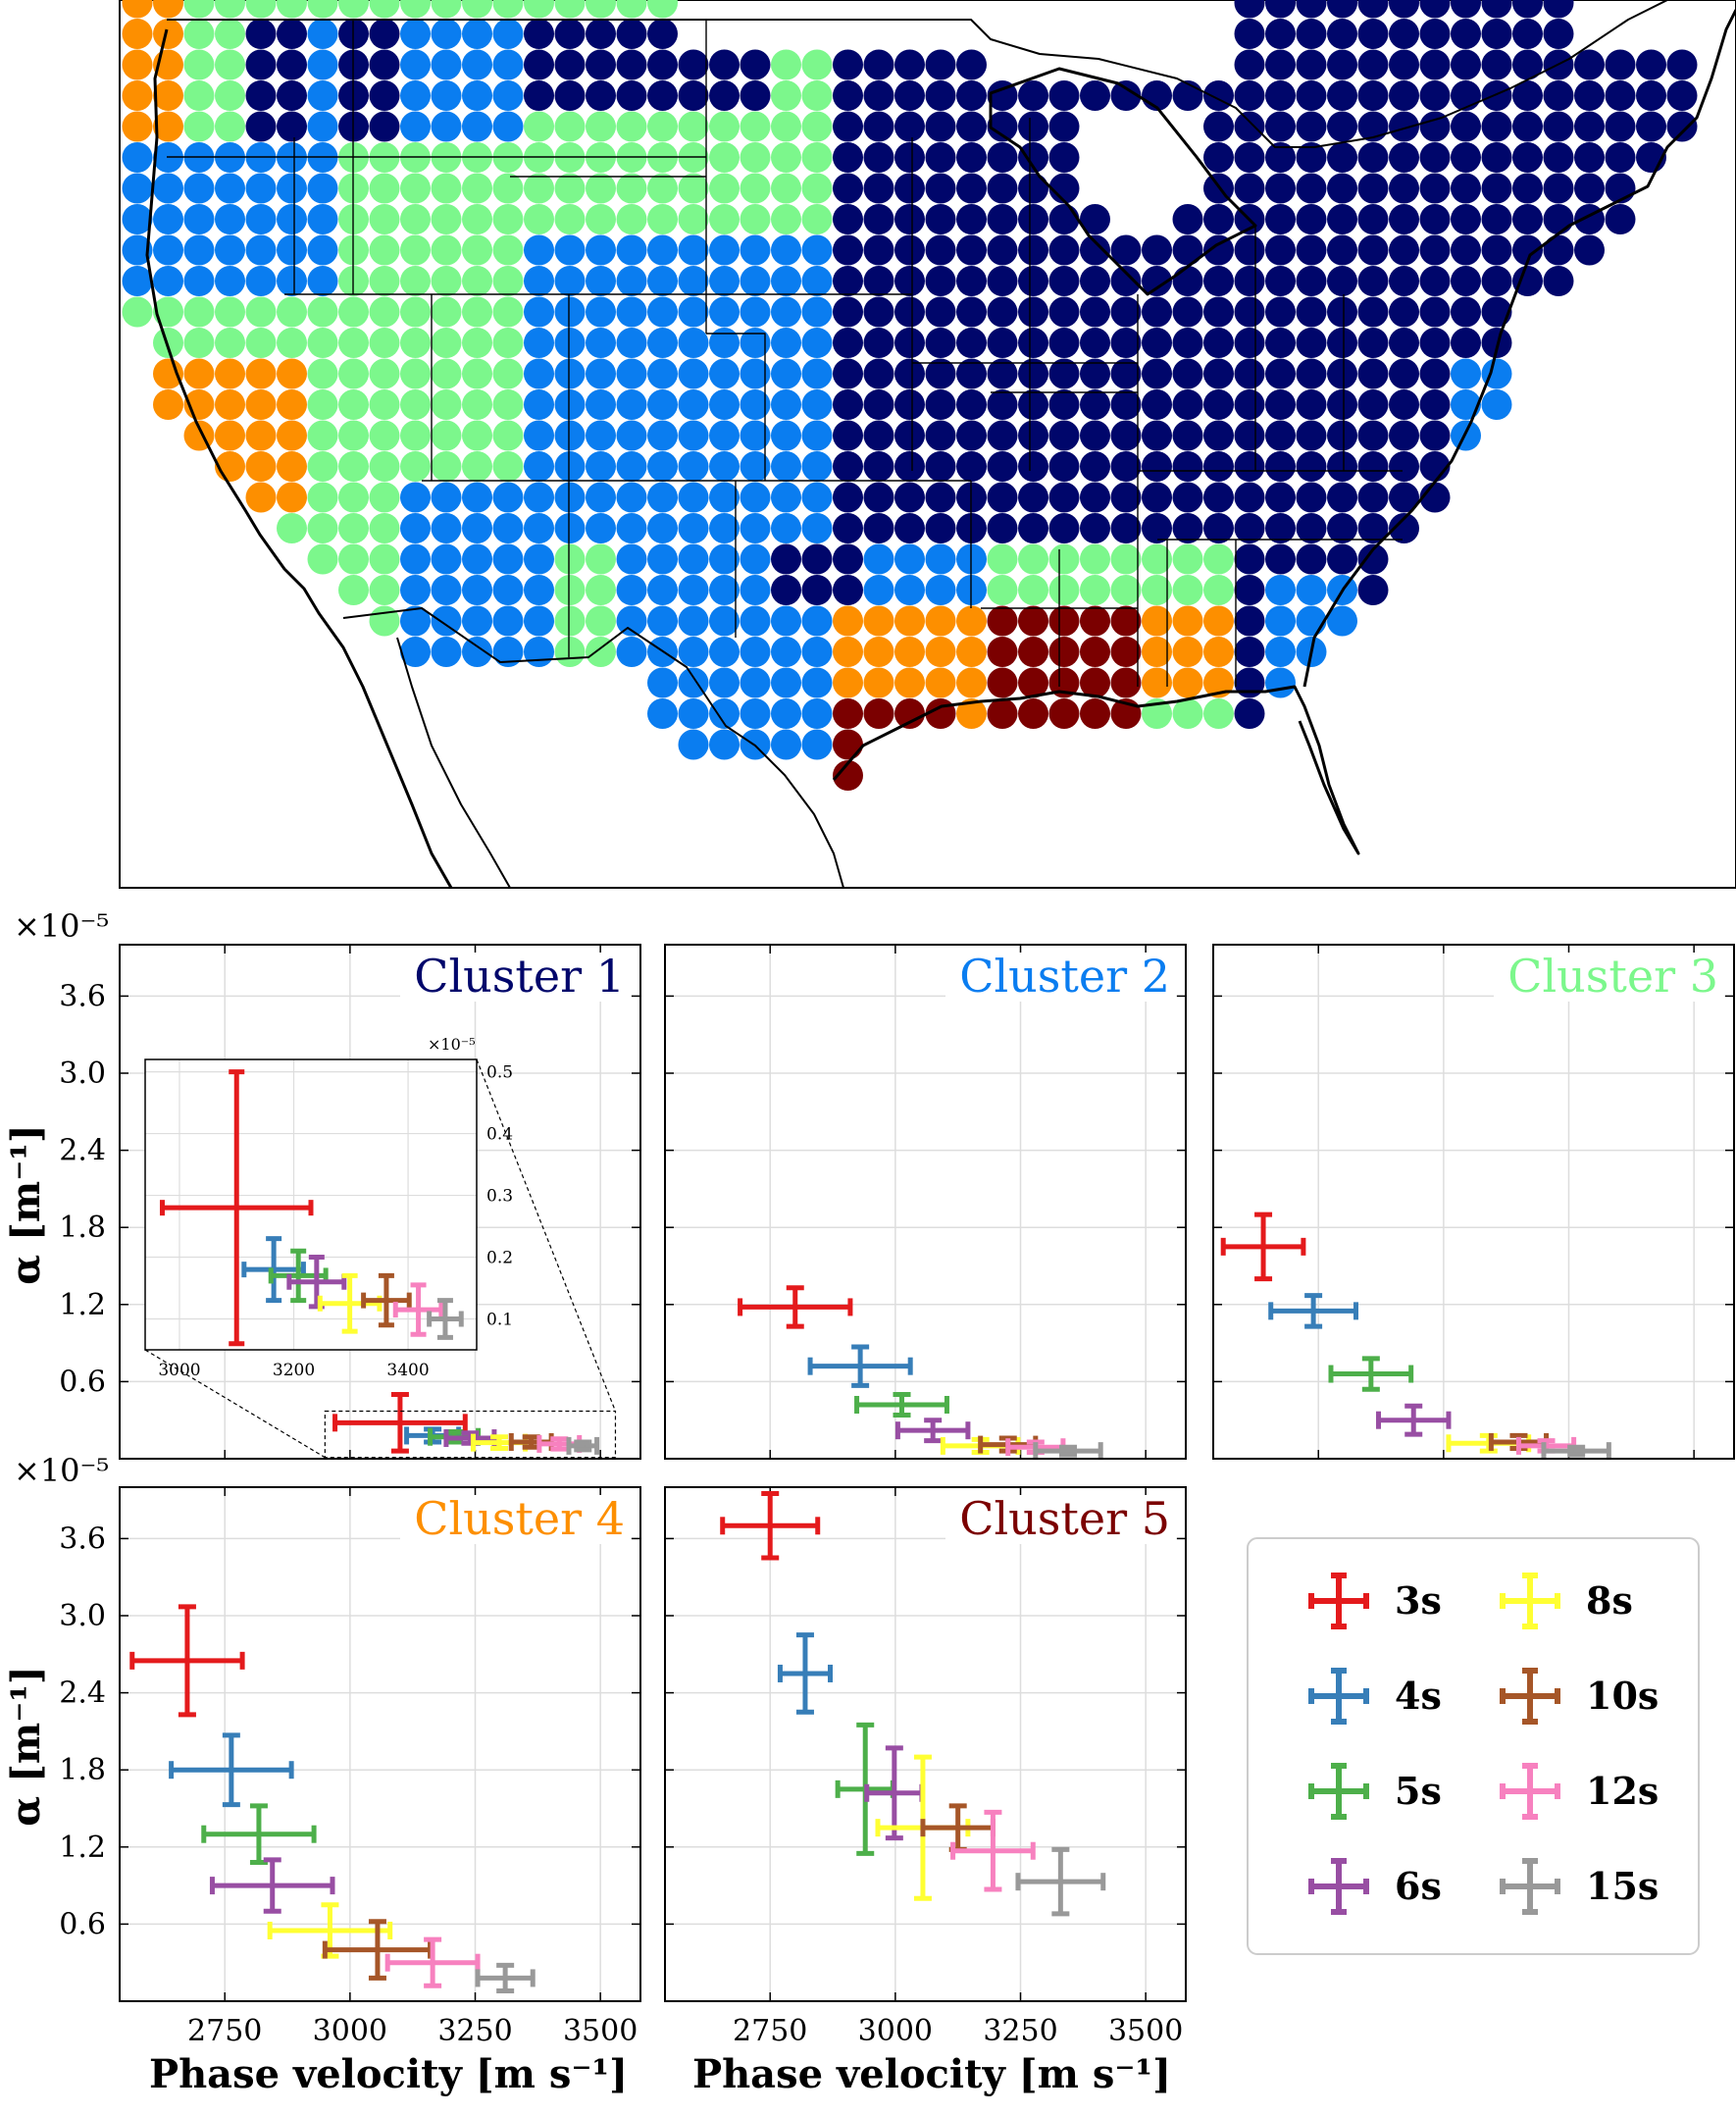 This screenshot has height=2115, width=1736. I want to click on errorbar-inset-12s, so click(418, 1309).